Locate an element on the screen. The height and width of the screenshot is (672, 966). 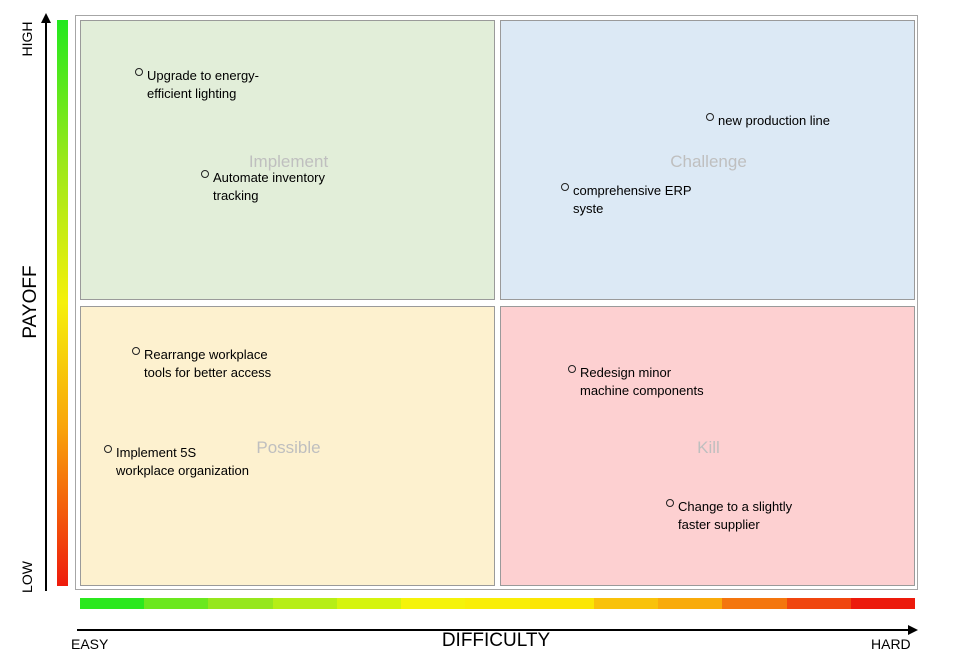
item-label: Change to a slightly faster supplier is located at coordinates (735, 515).